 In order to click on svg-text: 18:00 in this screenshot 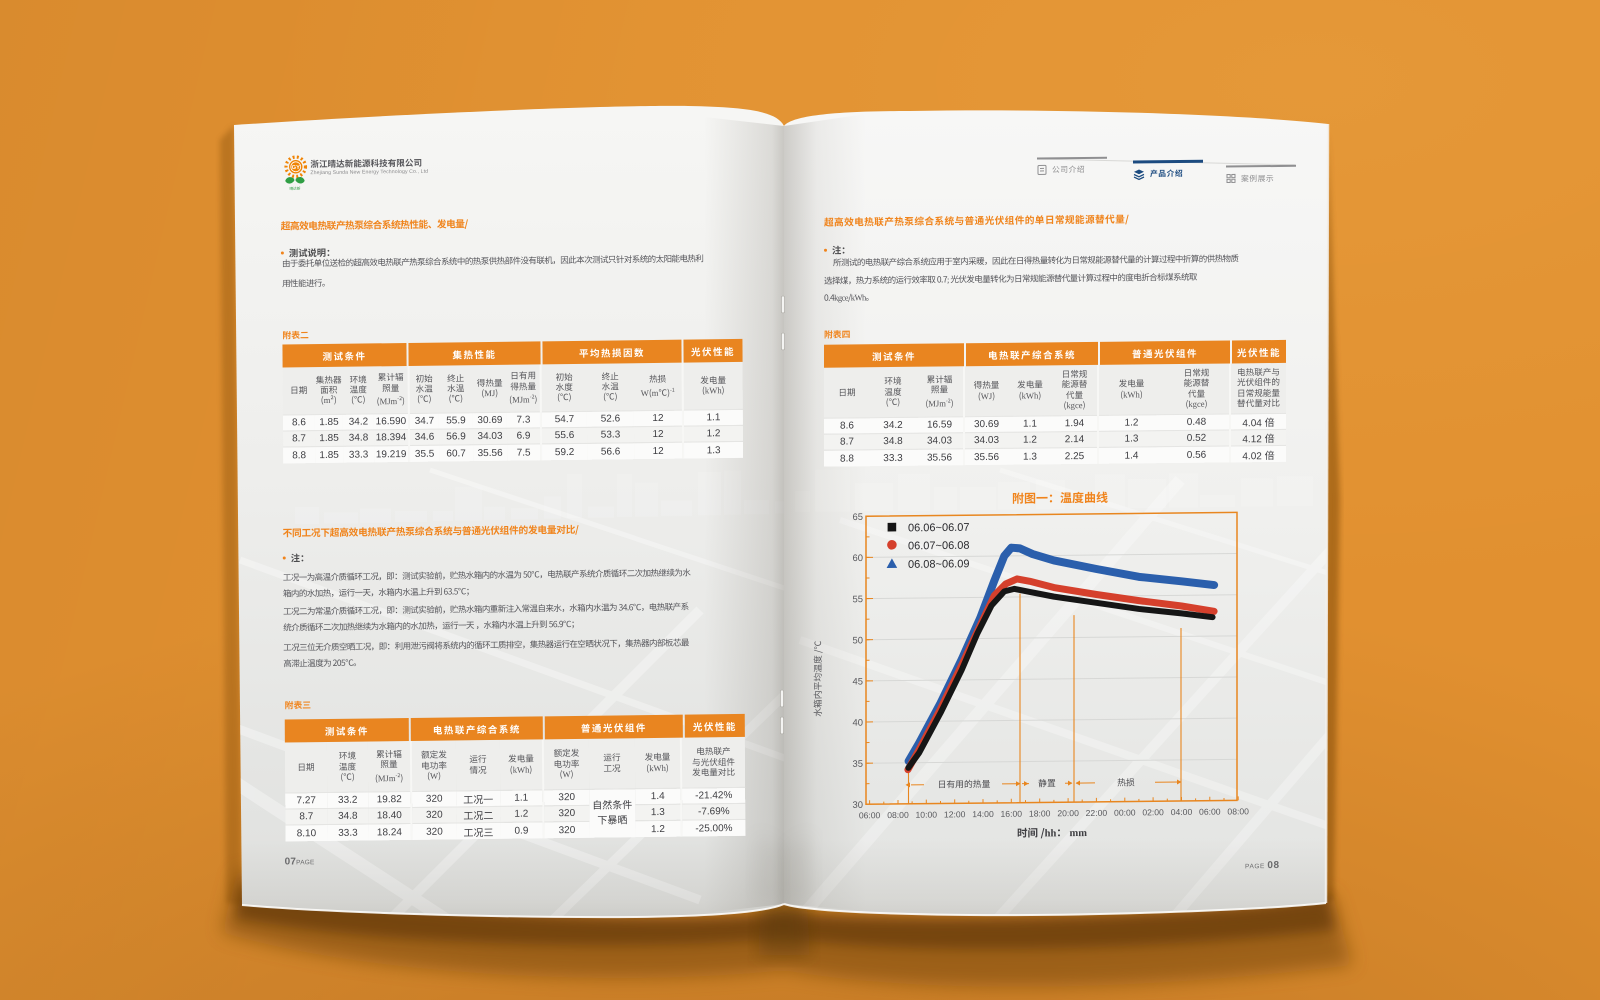, I will do `click(1040, 813)`.